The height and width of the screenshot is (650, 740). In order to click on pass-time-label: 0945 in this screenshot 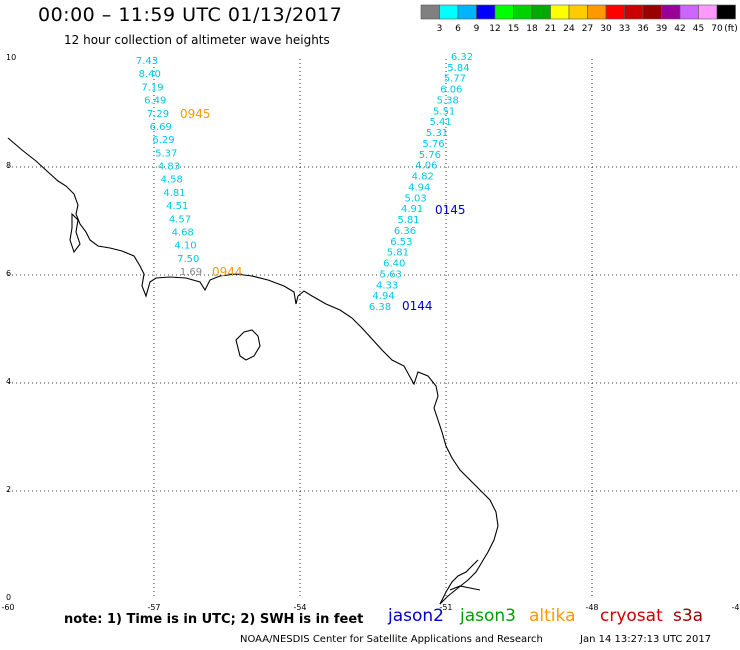, I will do `click(195, 114)`.